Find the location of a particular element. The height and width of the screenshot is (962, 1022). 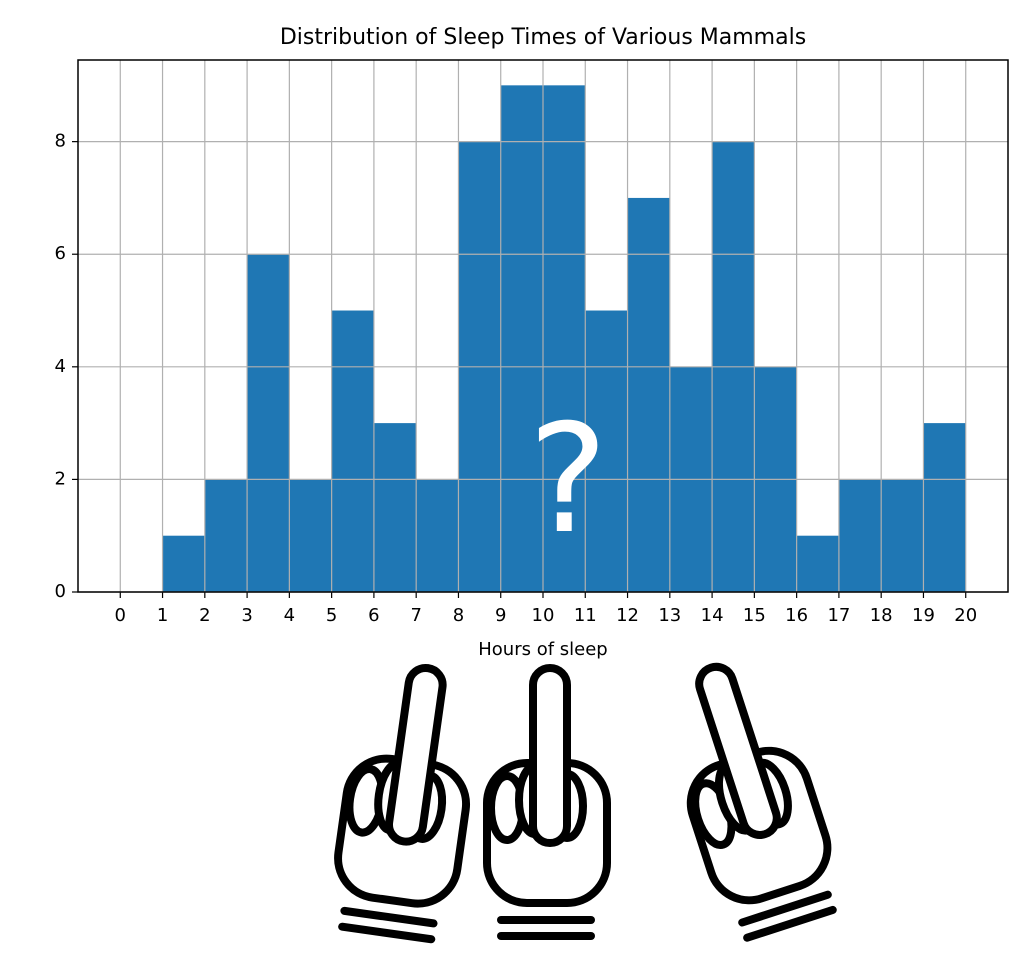

x-tick-label: 3 is located at coordinates (246, 615).